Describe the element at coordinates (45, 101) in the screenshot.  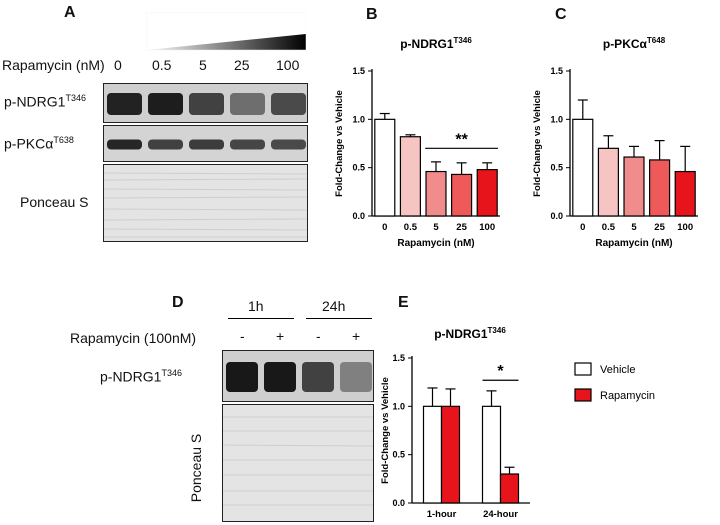
I see `blot-label-ndrg1: p-NDRG1T346` at that location.